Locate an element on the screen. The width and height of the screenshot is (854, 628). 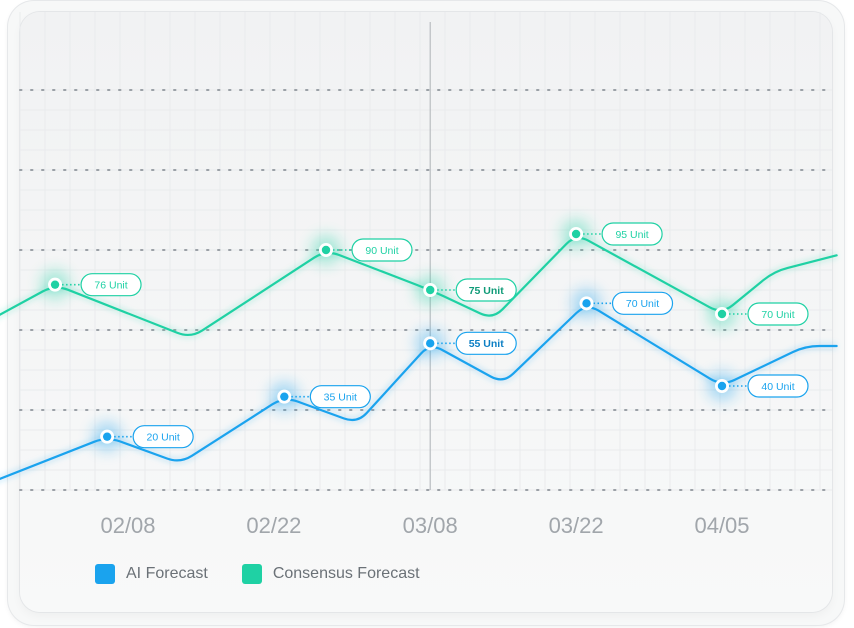
data-label-ai: 55 Unit is located at coordinates (487, 344).